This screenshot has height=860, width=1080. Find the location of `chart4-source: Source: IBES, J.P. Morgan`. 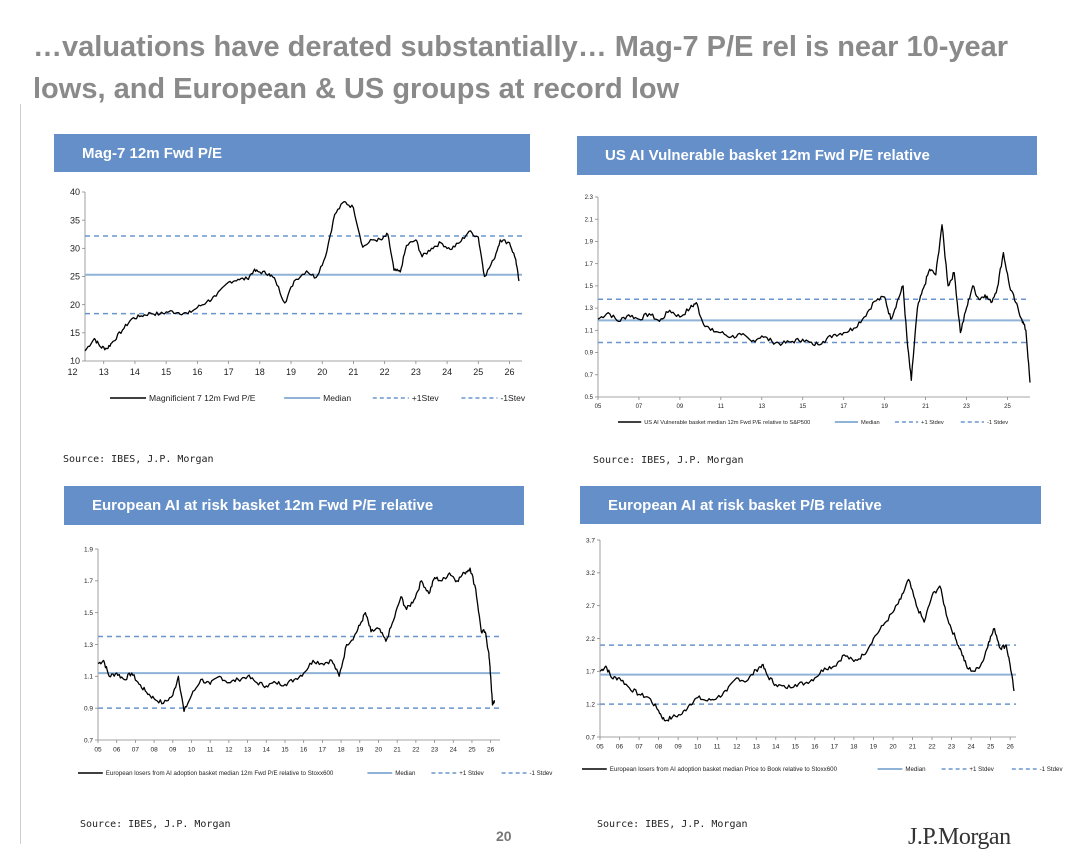

chart4-source: Source: IBES, J.P. Morgan is located at coordinates (672, 824).